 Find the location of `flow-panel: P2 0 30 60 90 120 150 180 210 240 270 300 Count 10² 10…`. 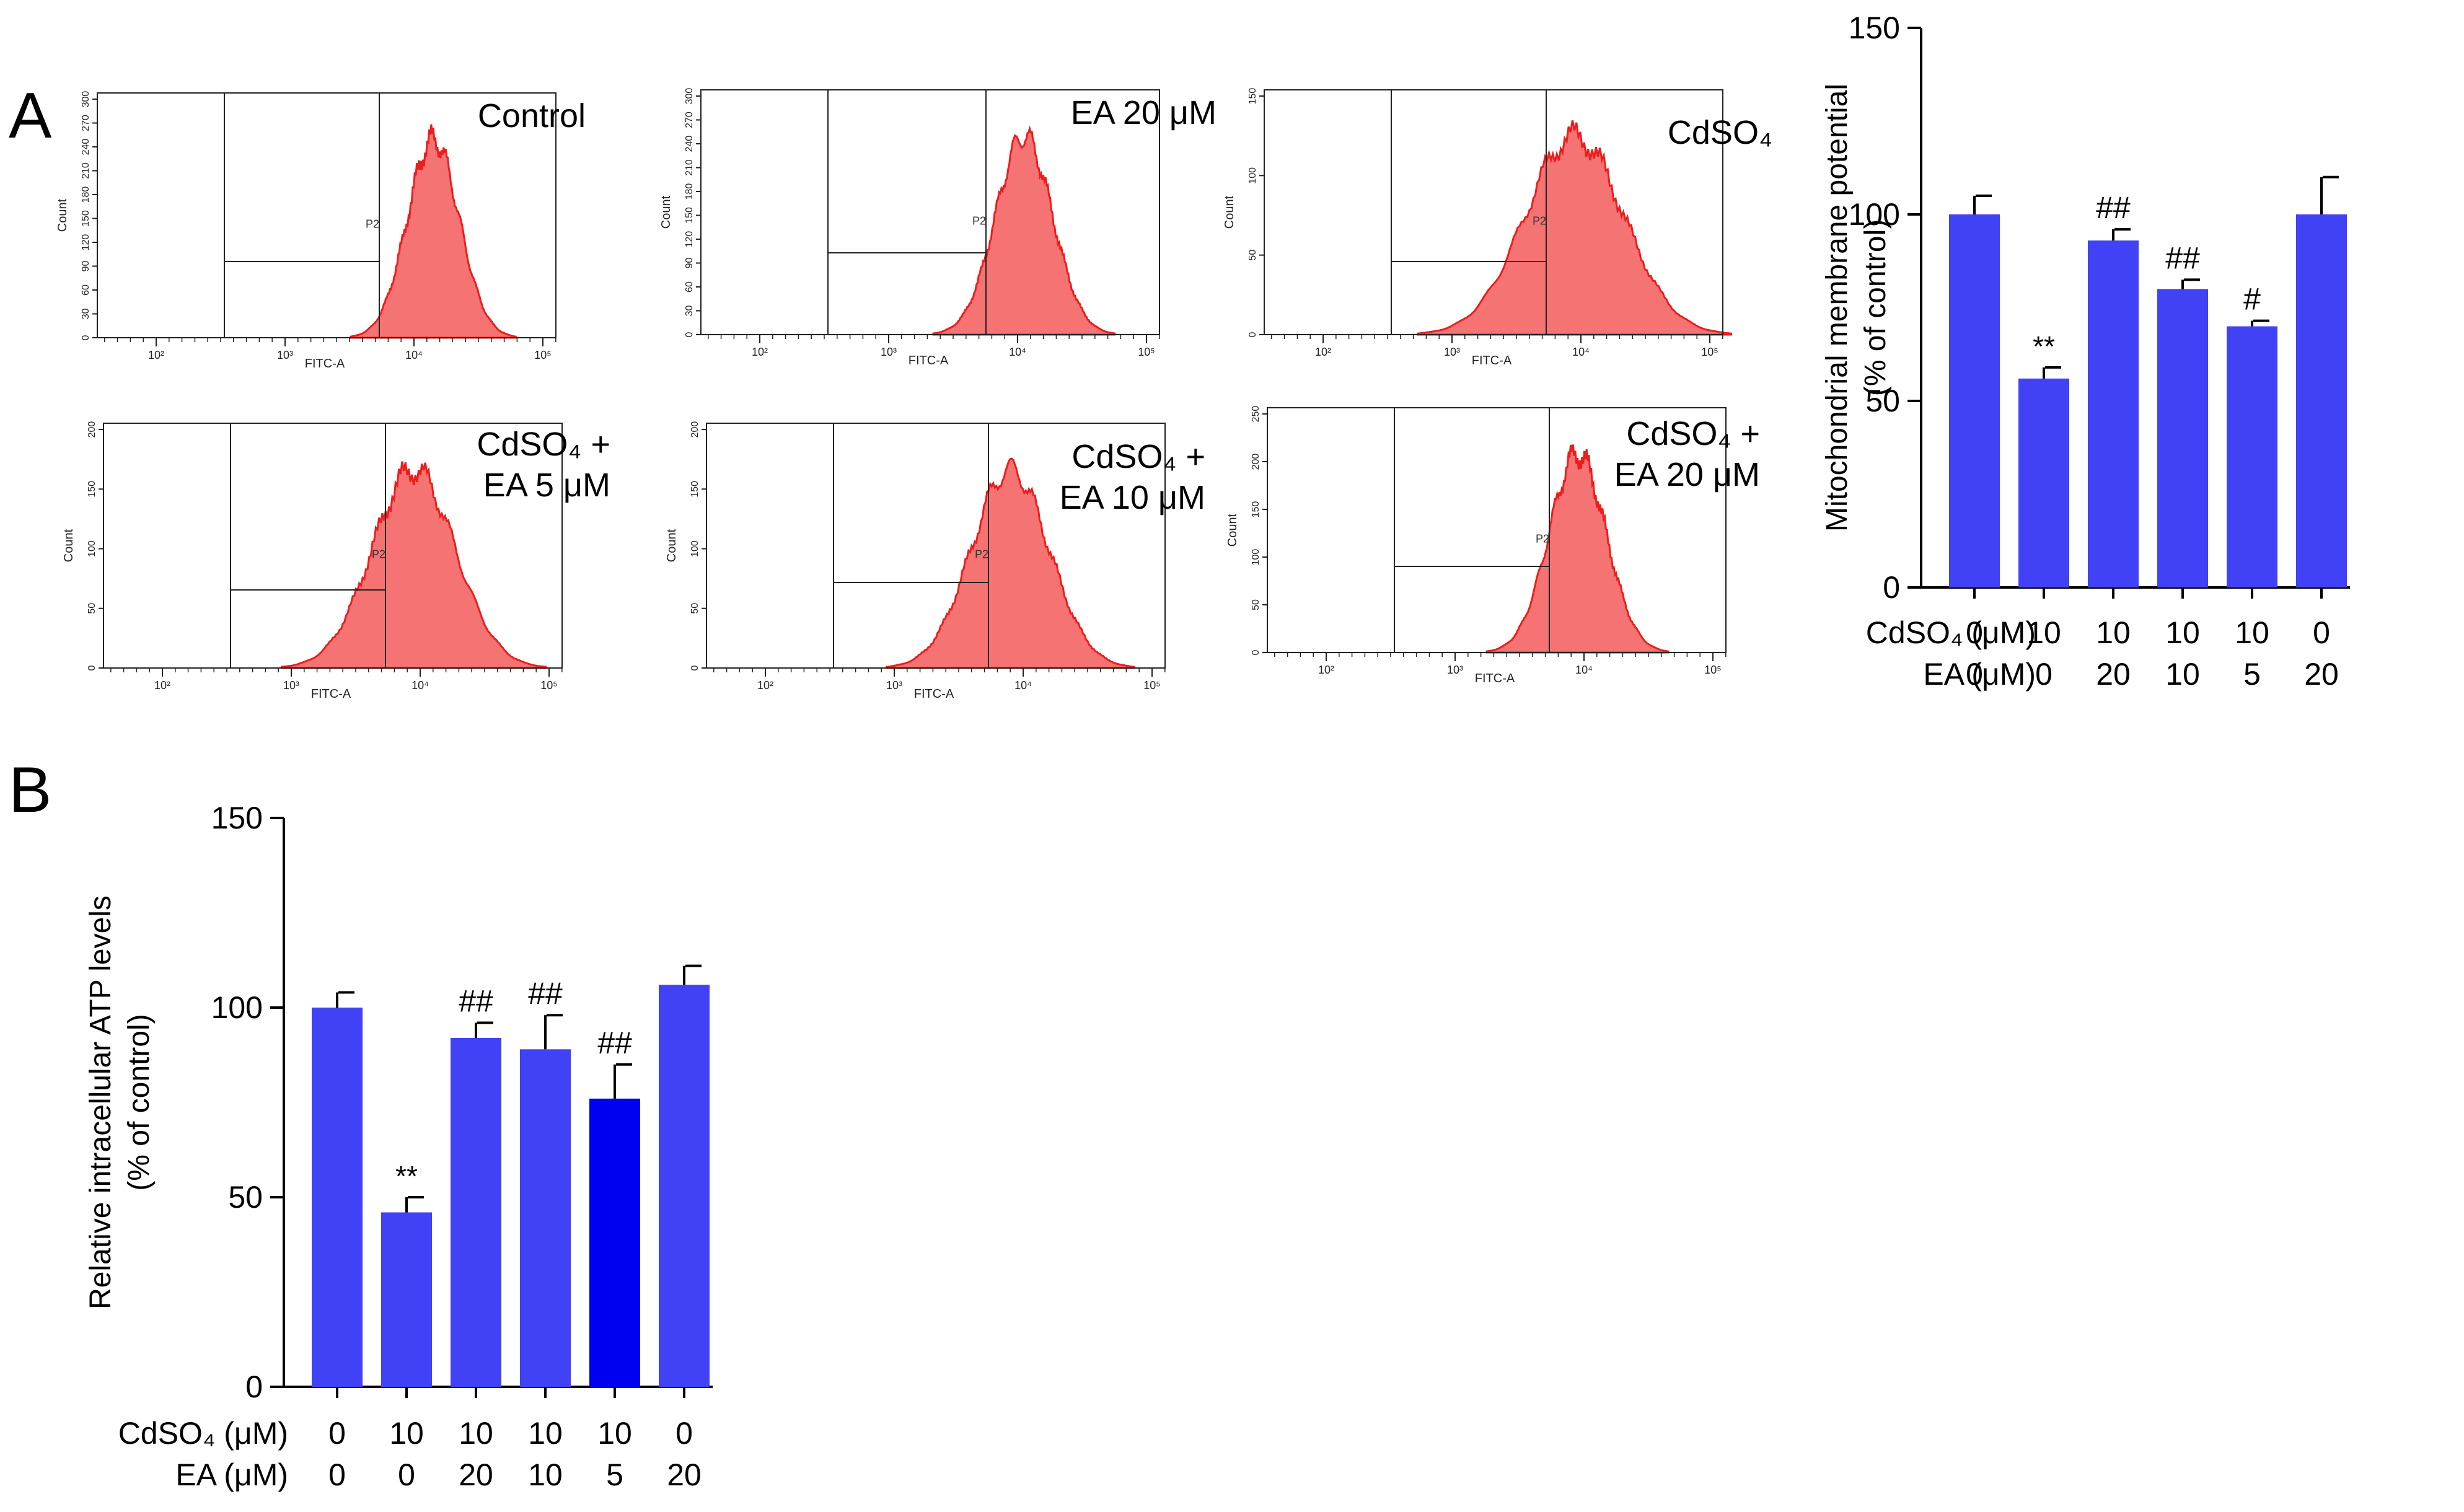

flow-panel: P2 0 30 60 90 120 150 180 210 240 270 300 Count 10² 10… is located at coordinates (321, 231).